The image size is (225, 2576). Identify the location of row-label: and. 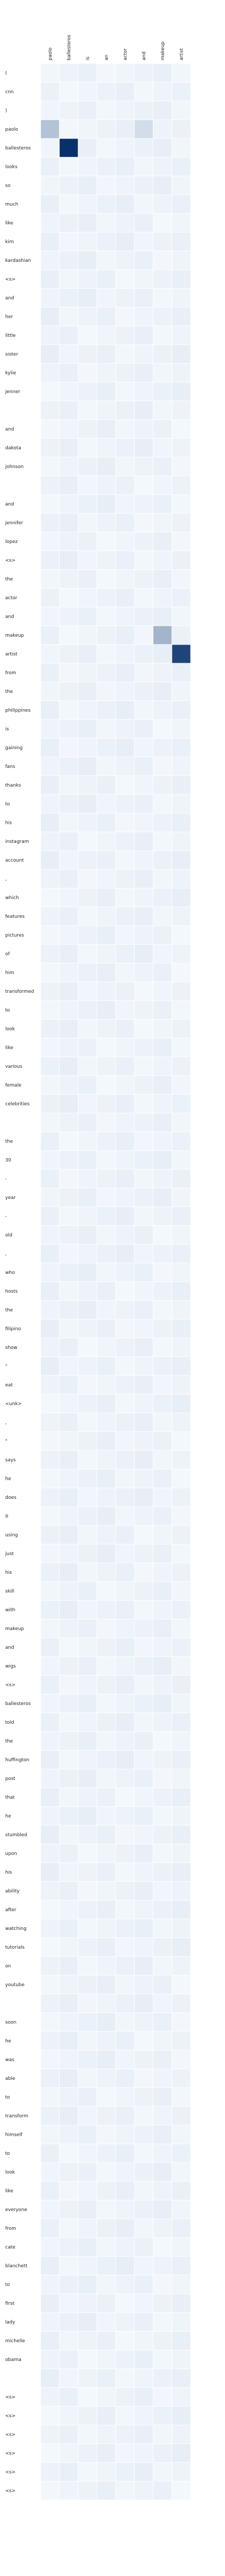
(9, 299).